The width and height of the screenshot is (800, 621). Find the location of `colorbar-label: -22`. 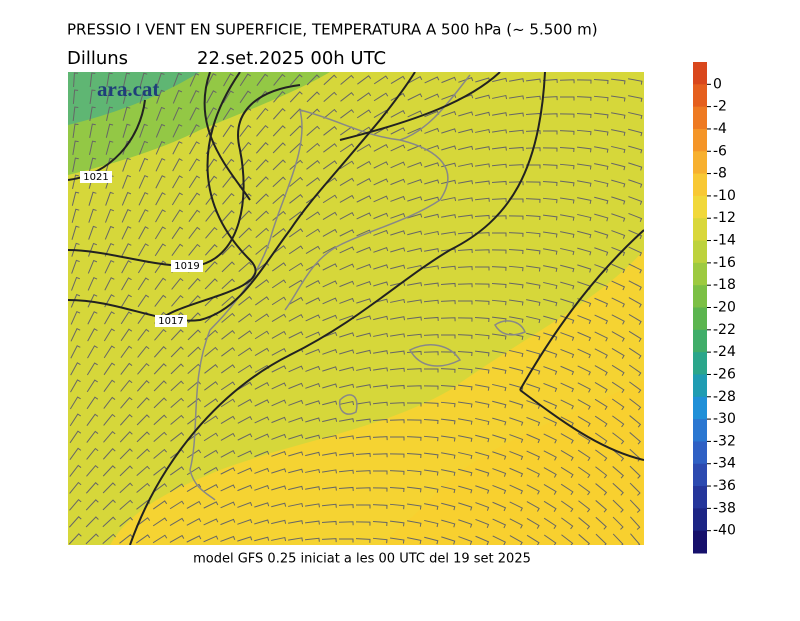

colorbar-label: -22 is located at coordinates (724, 330).